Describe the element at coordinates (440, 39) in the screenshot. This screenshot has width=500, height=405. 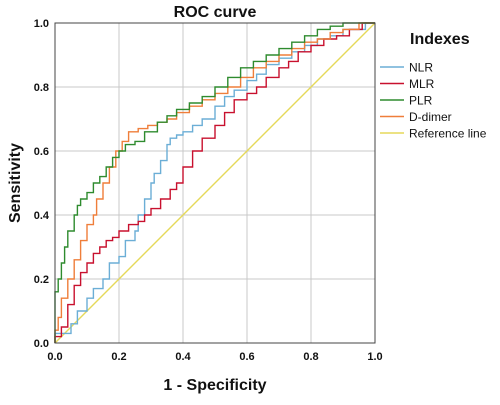
I see `legend-title: Indexes` at that location.